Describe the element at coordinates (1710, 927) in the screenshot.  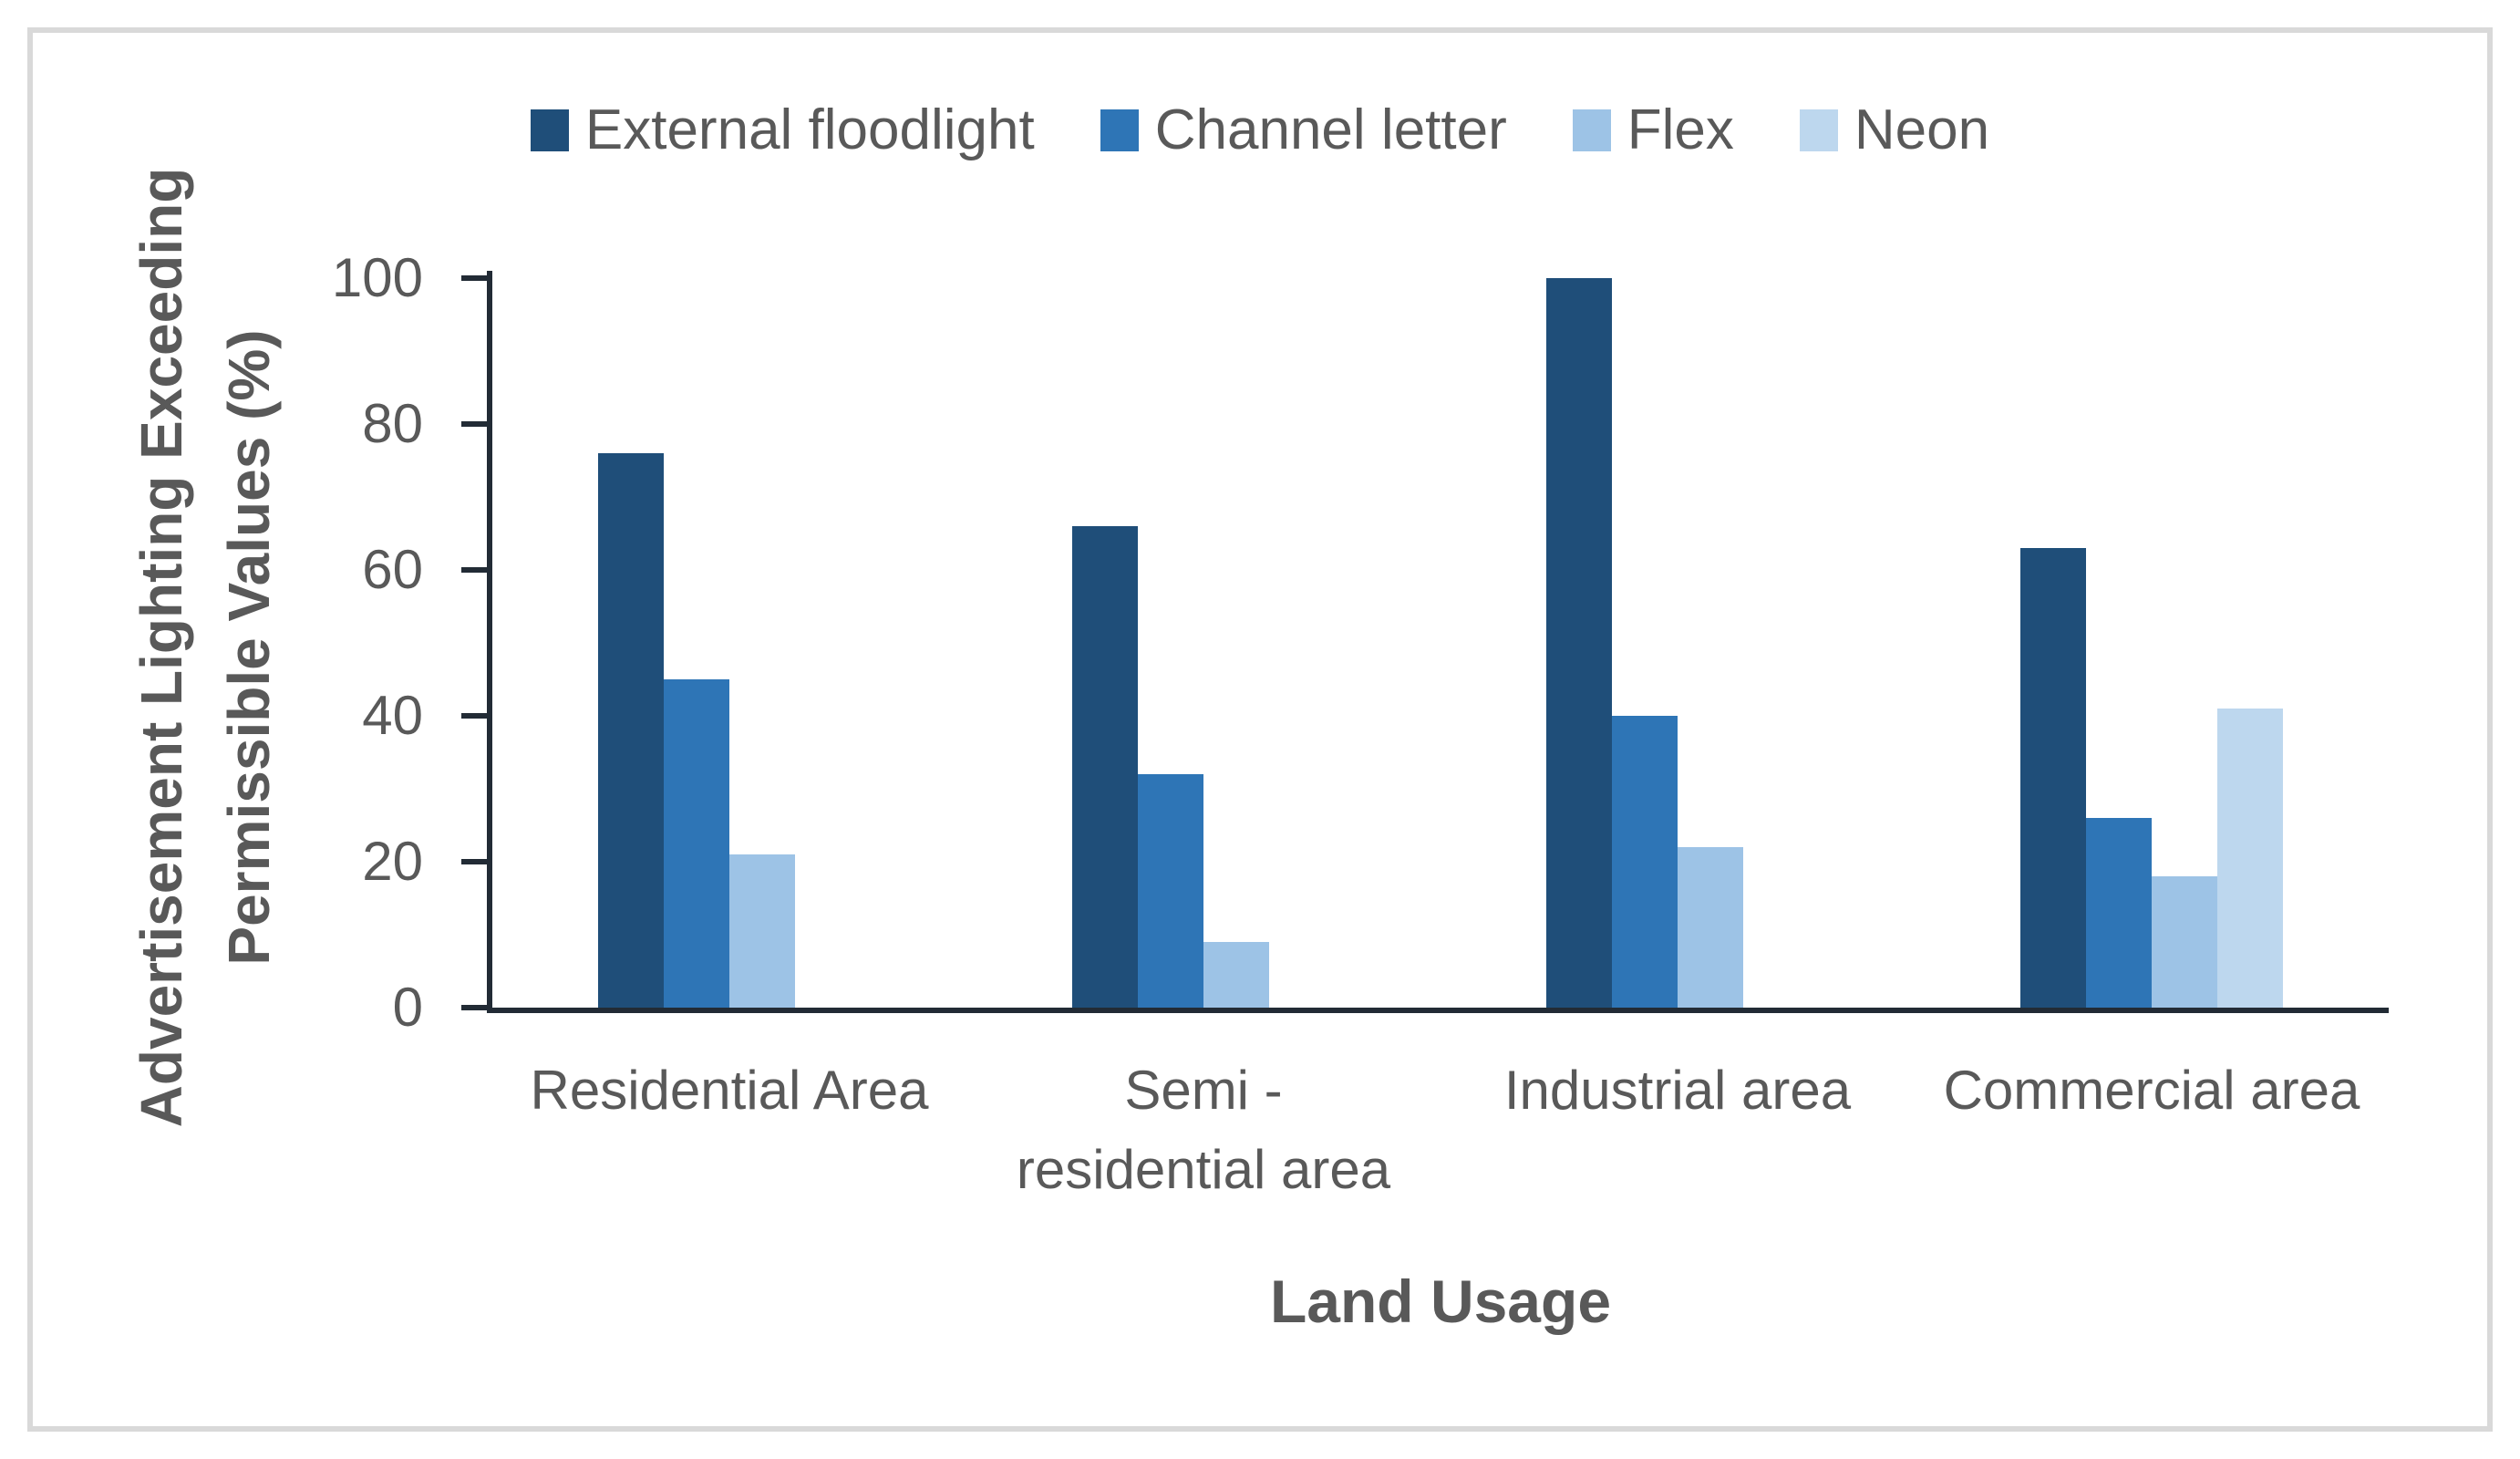
I see `bar-flex-industrial-area` at that location.